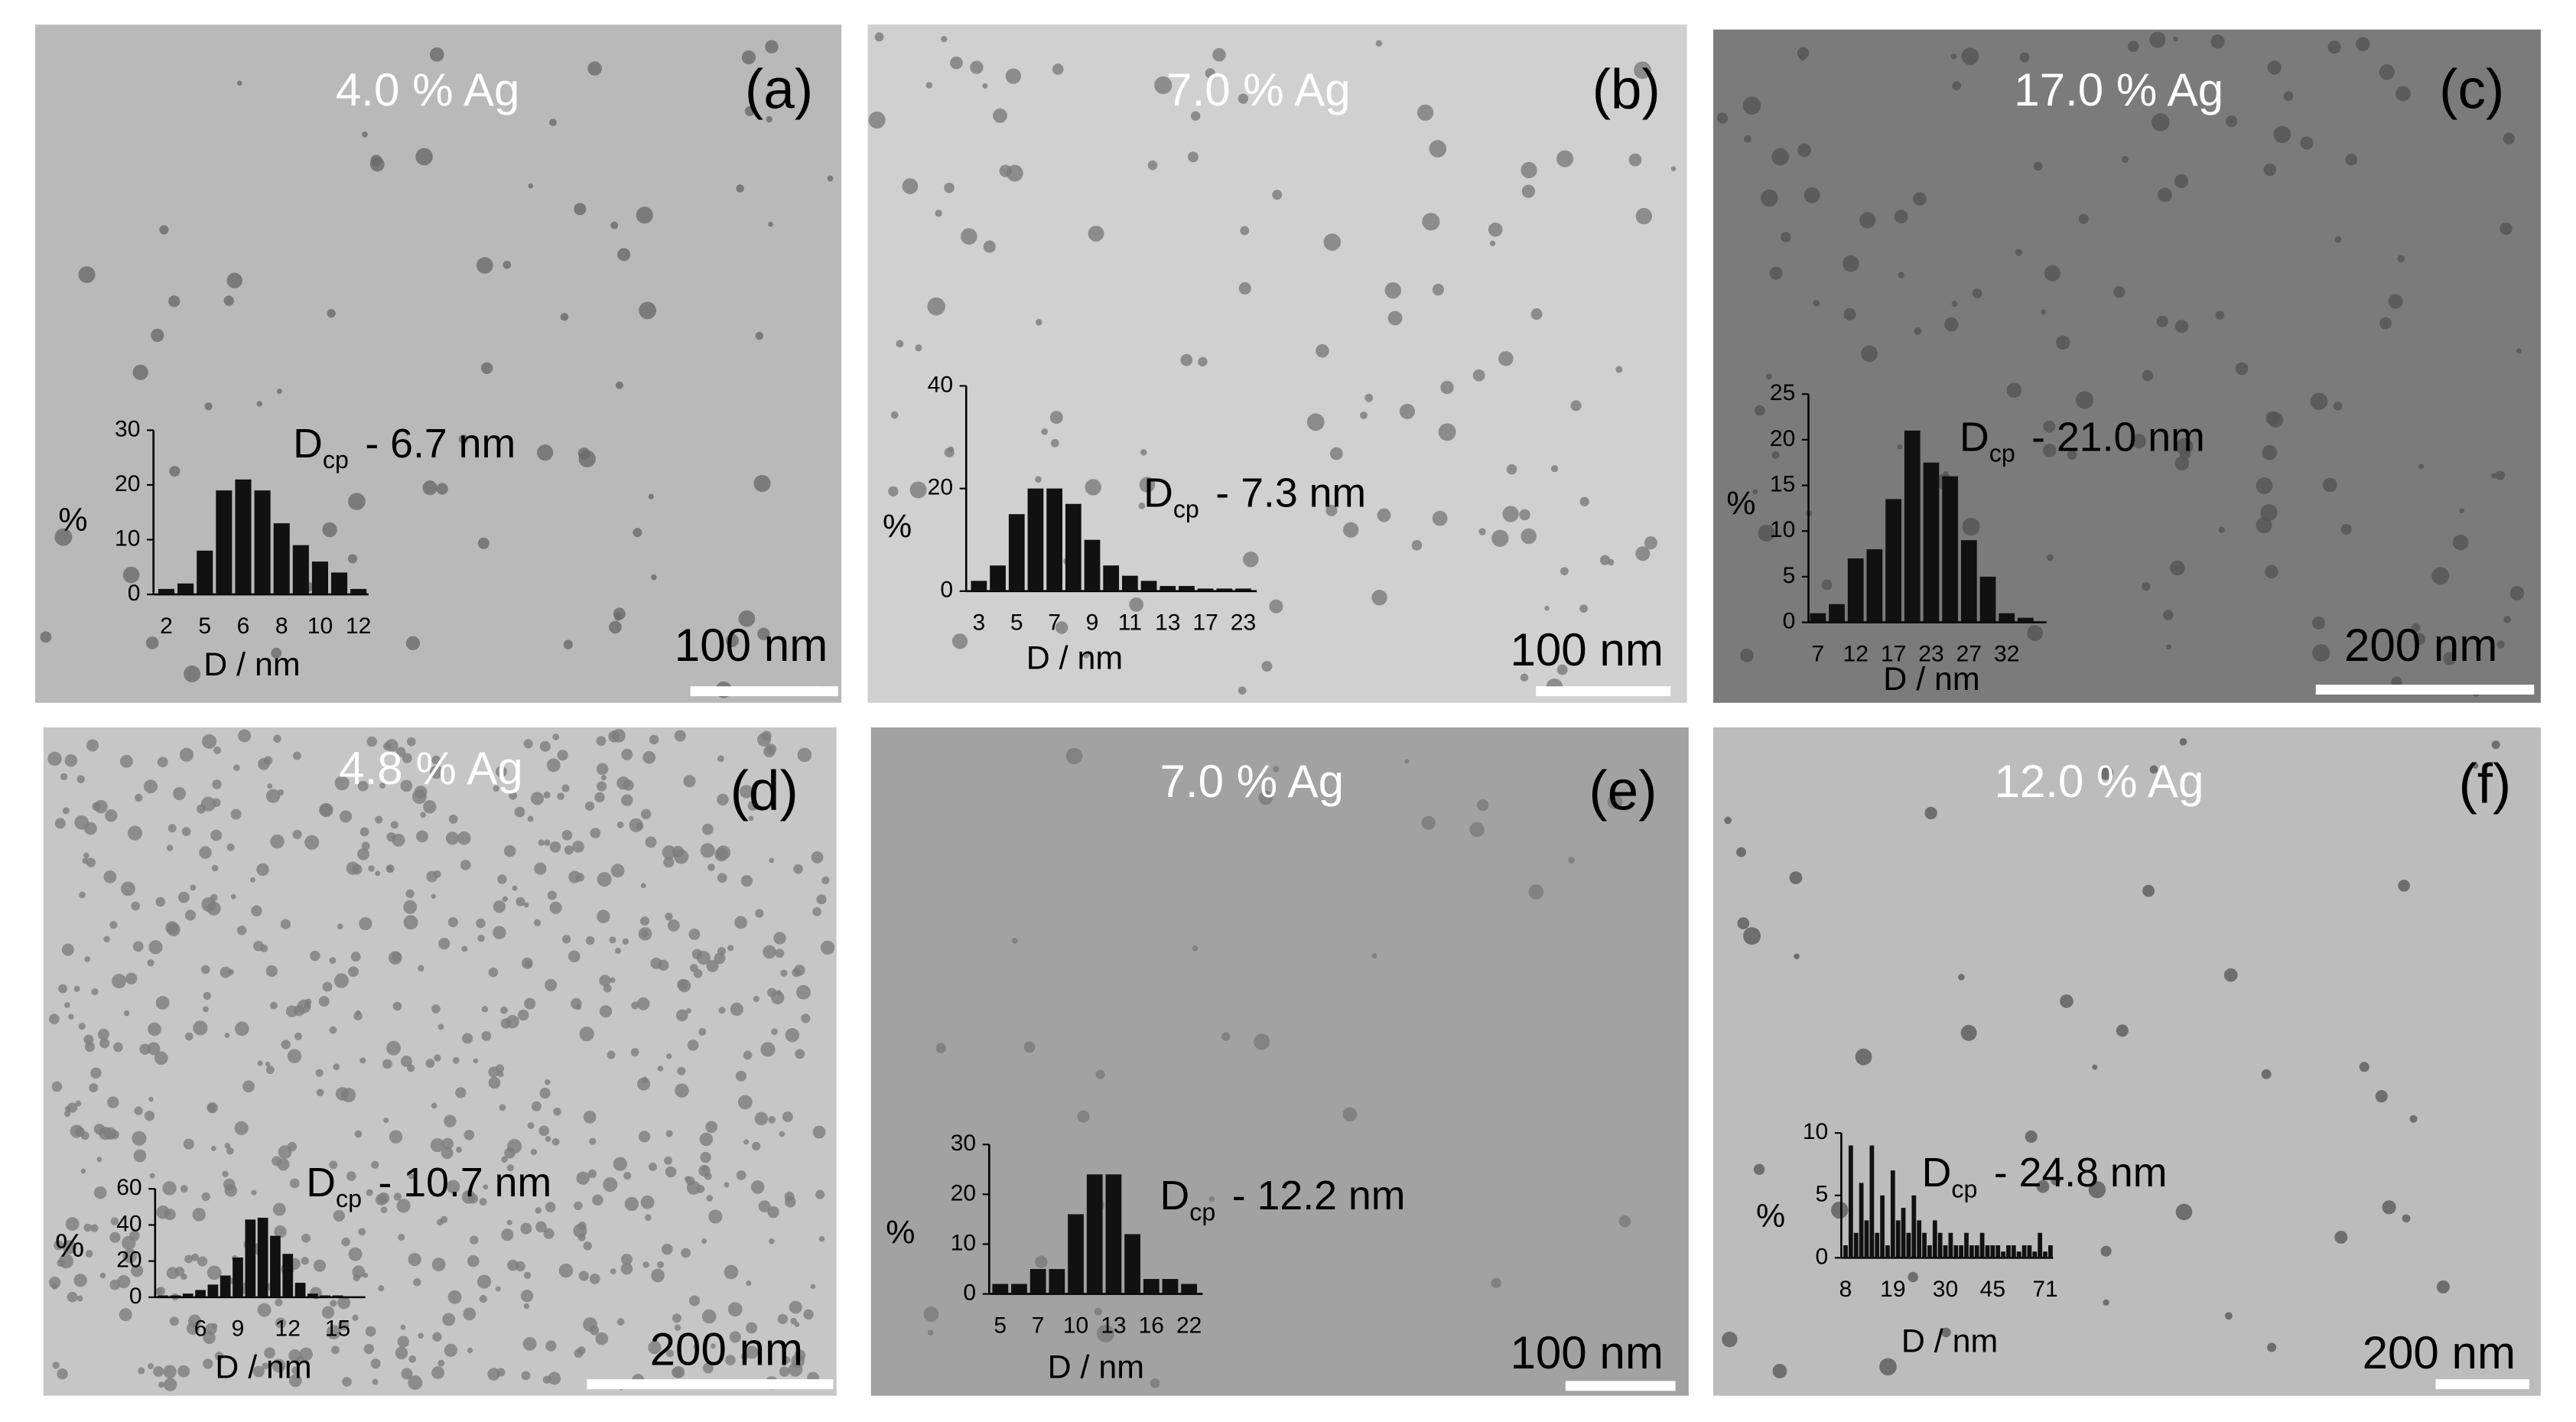  Describe the element at coordinates (1186, 508) in the screenshot. I see `mean-diameter-subscript: cp` at that location.